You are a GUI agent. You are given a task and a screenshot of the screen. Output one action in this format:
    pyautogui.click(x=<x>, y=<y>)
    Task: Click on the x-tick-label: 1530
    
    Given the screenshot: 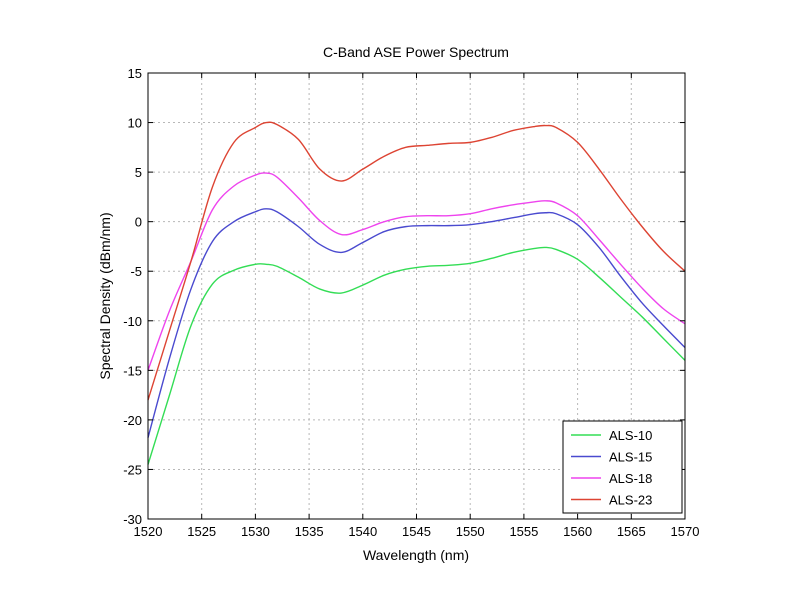 What is the action you would take?
    pyautogui.click(x=255, y=531)
    